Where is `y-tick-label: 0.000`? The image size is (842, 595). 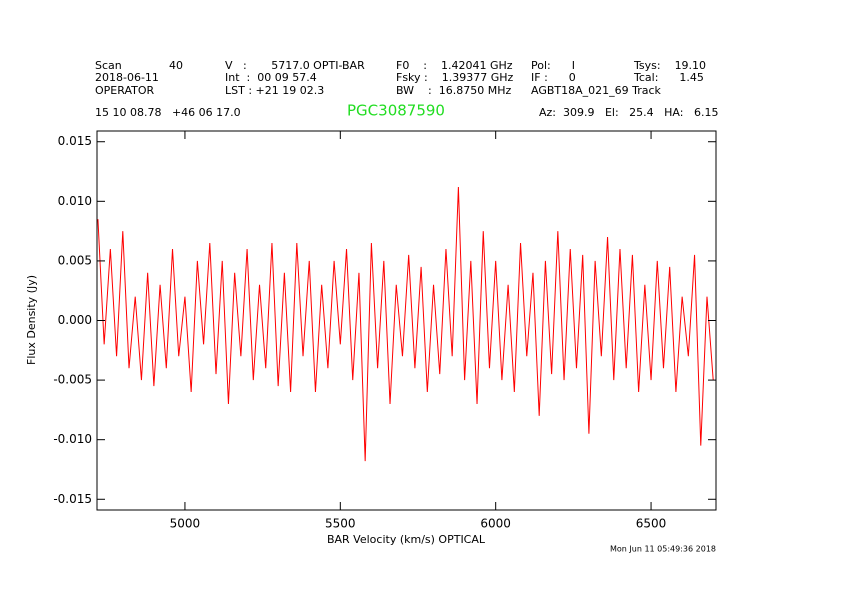 y-tick-label: 0.000 is located at coordinates (75, 320).